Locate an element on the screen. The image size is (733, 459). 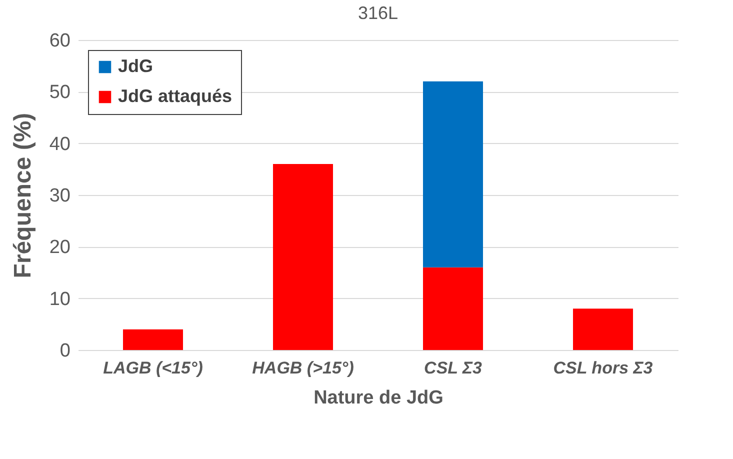
x-tick-label: CSL Σ3 is located at coordinates (453, 368).